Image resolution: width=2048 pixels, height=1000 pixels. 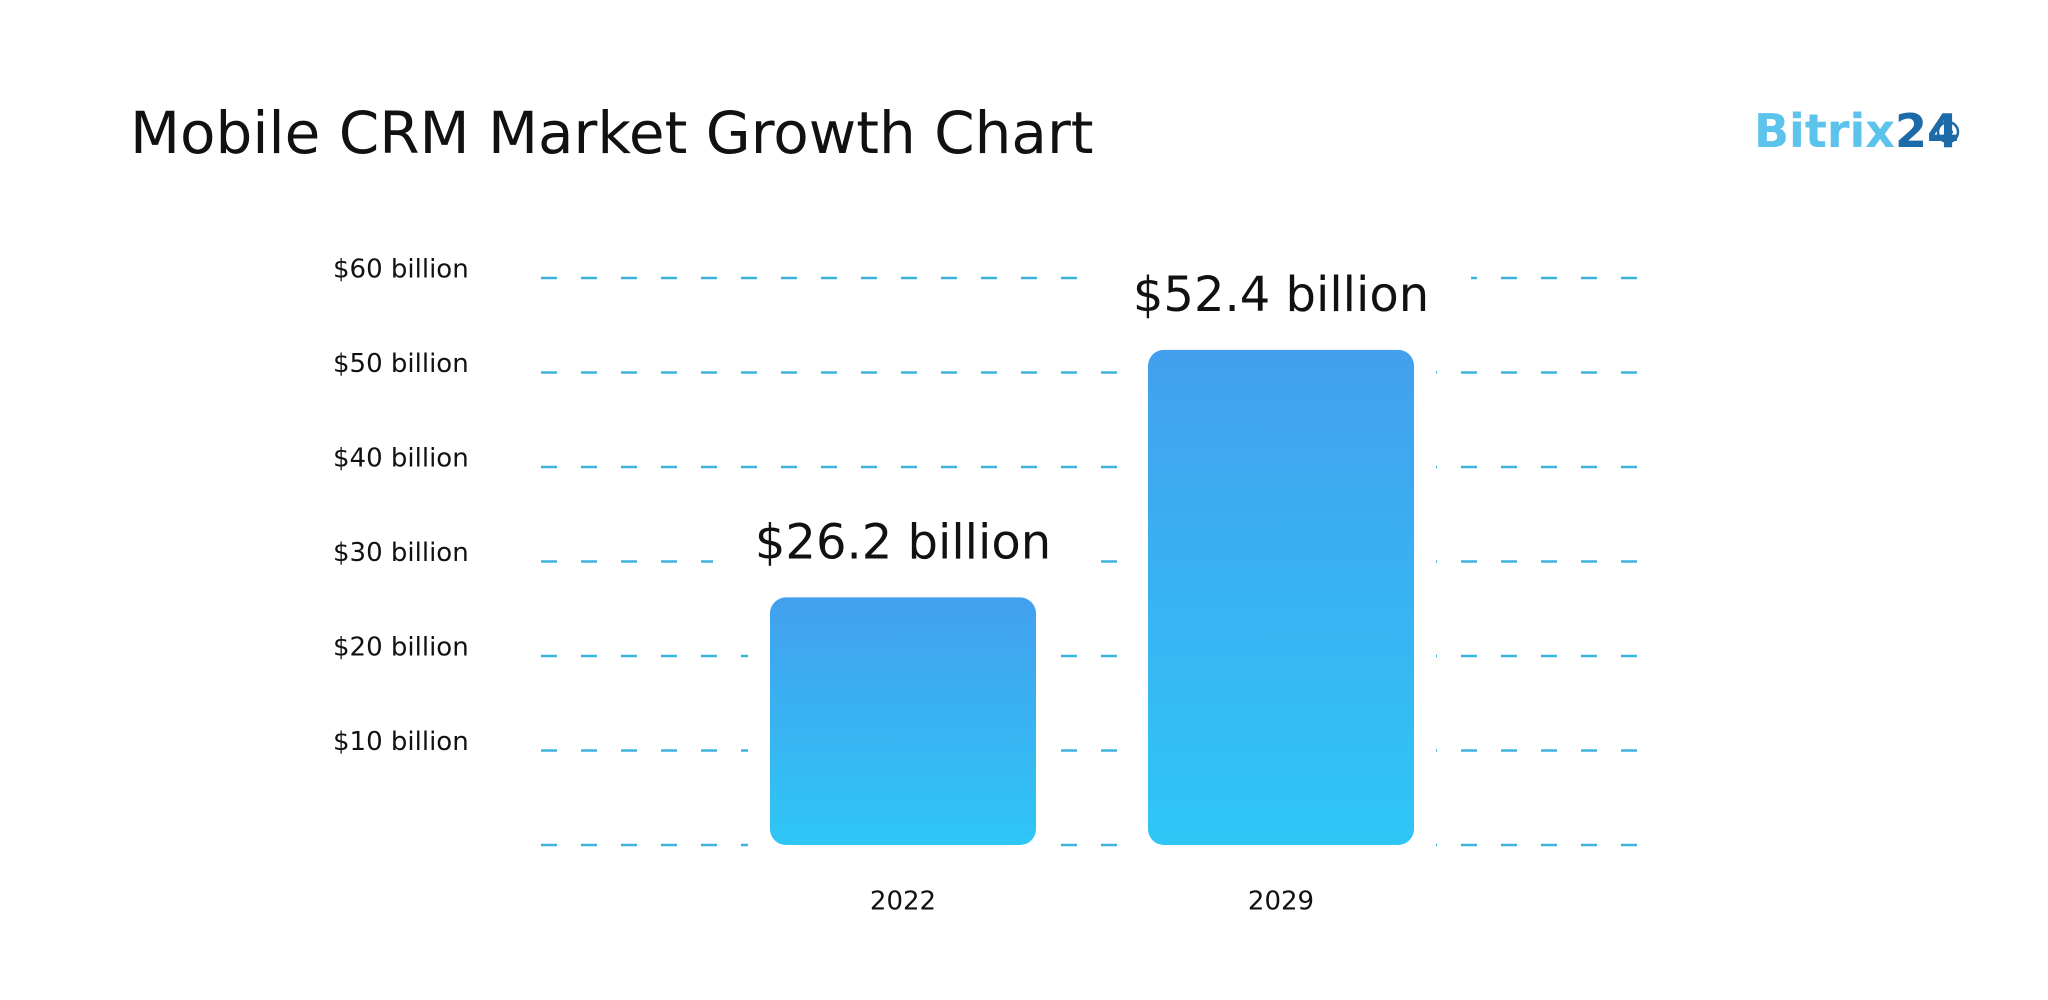 I want to click on x-tick-label: 2022, so click(x=903, y=902).